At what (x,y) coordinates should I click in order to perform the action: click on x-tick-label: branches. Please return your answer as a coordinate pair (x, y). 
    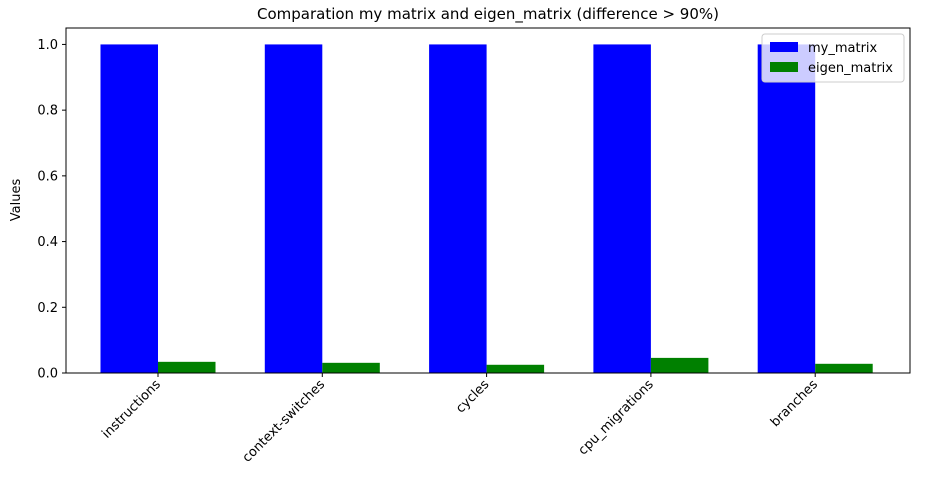
    Looking at the image, I should click on (794, 403).